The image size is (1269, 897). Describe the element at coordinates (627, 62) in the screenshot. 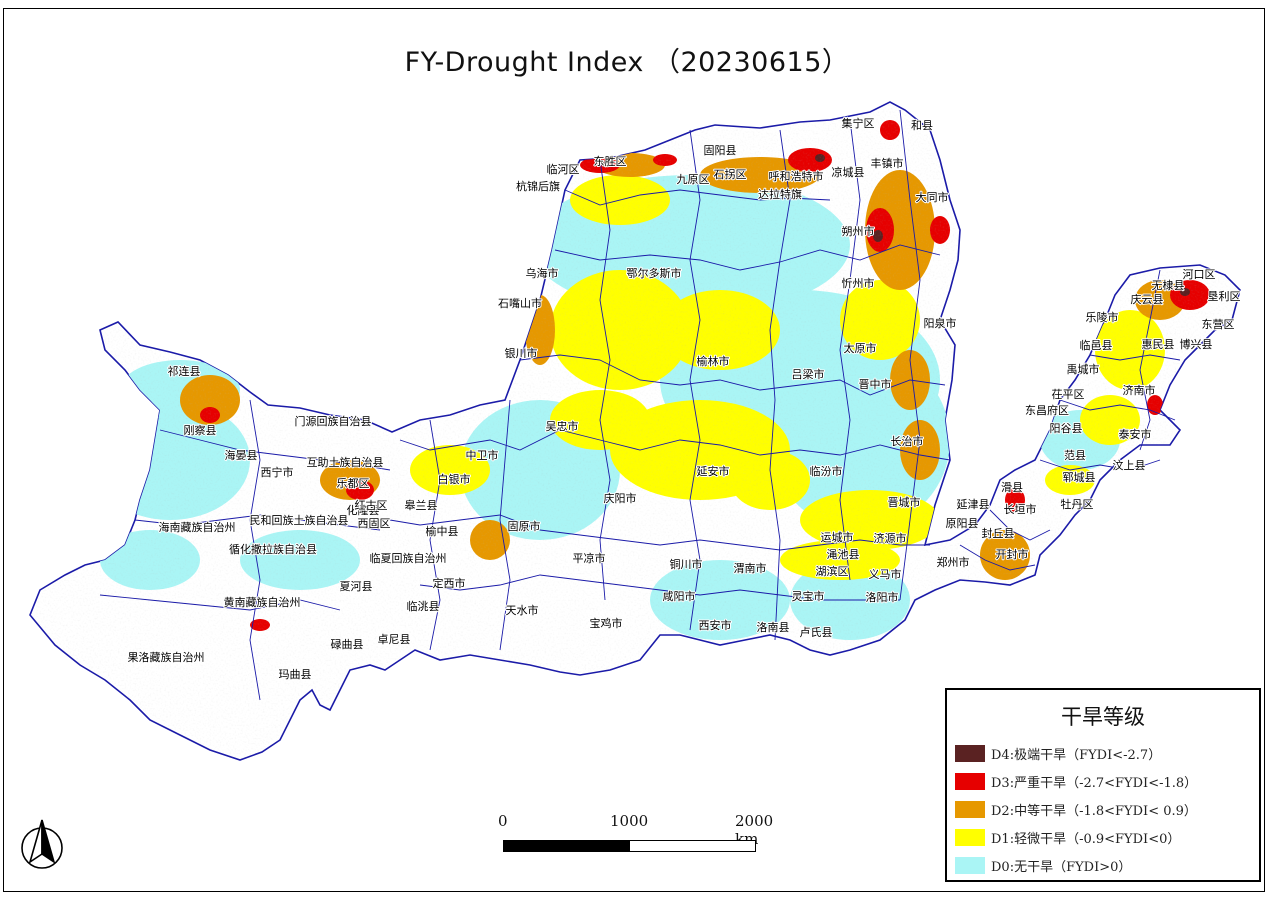

I see `map-title: FY-Drought Index （20230615）` at that location.